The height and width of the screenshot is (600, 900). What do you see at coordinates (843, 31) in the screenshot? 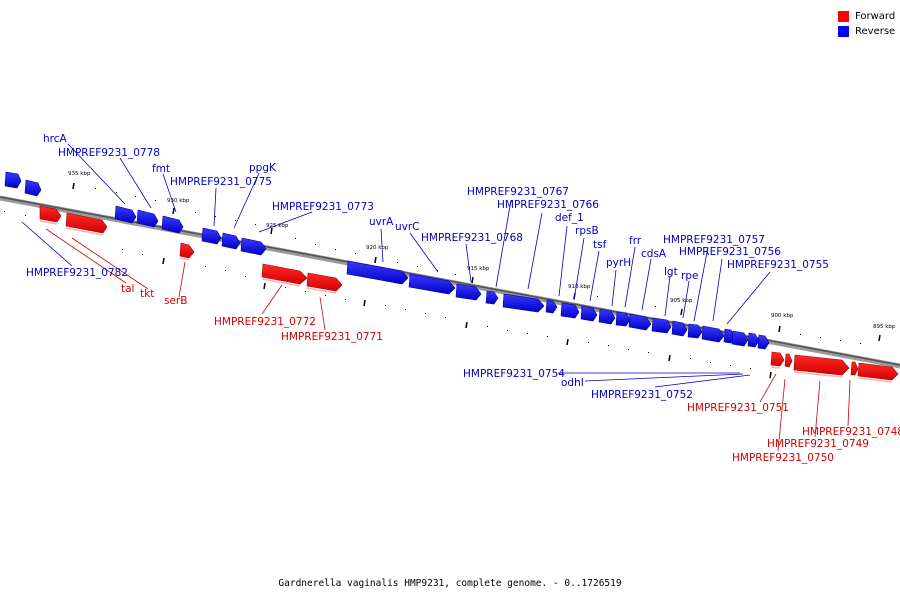
I see `reverse-swatch` at bounding box center [843, 31].